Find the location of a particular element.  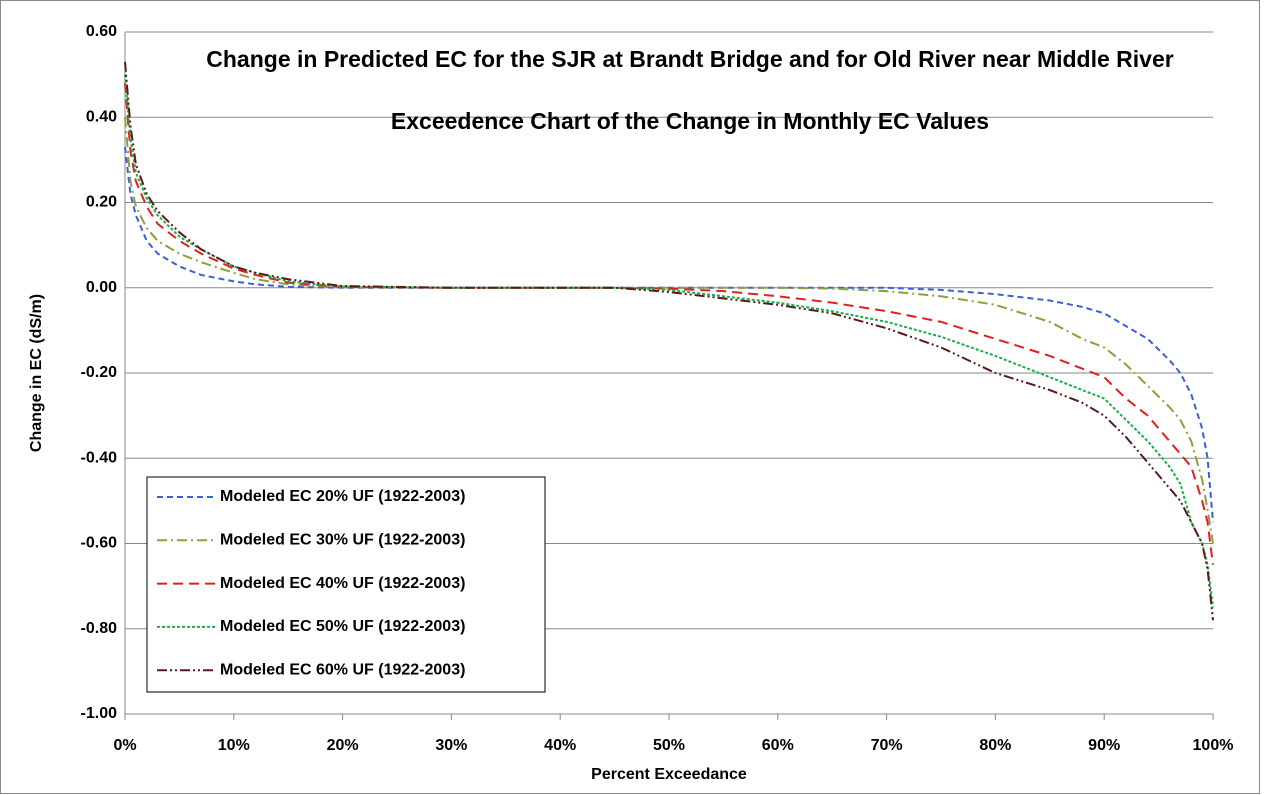

y-tick-label: 0.60 is located at coordinates (101, 31).